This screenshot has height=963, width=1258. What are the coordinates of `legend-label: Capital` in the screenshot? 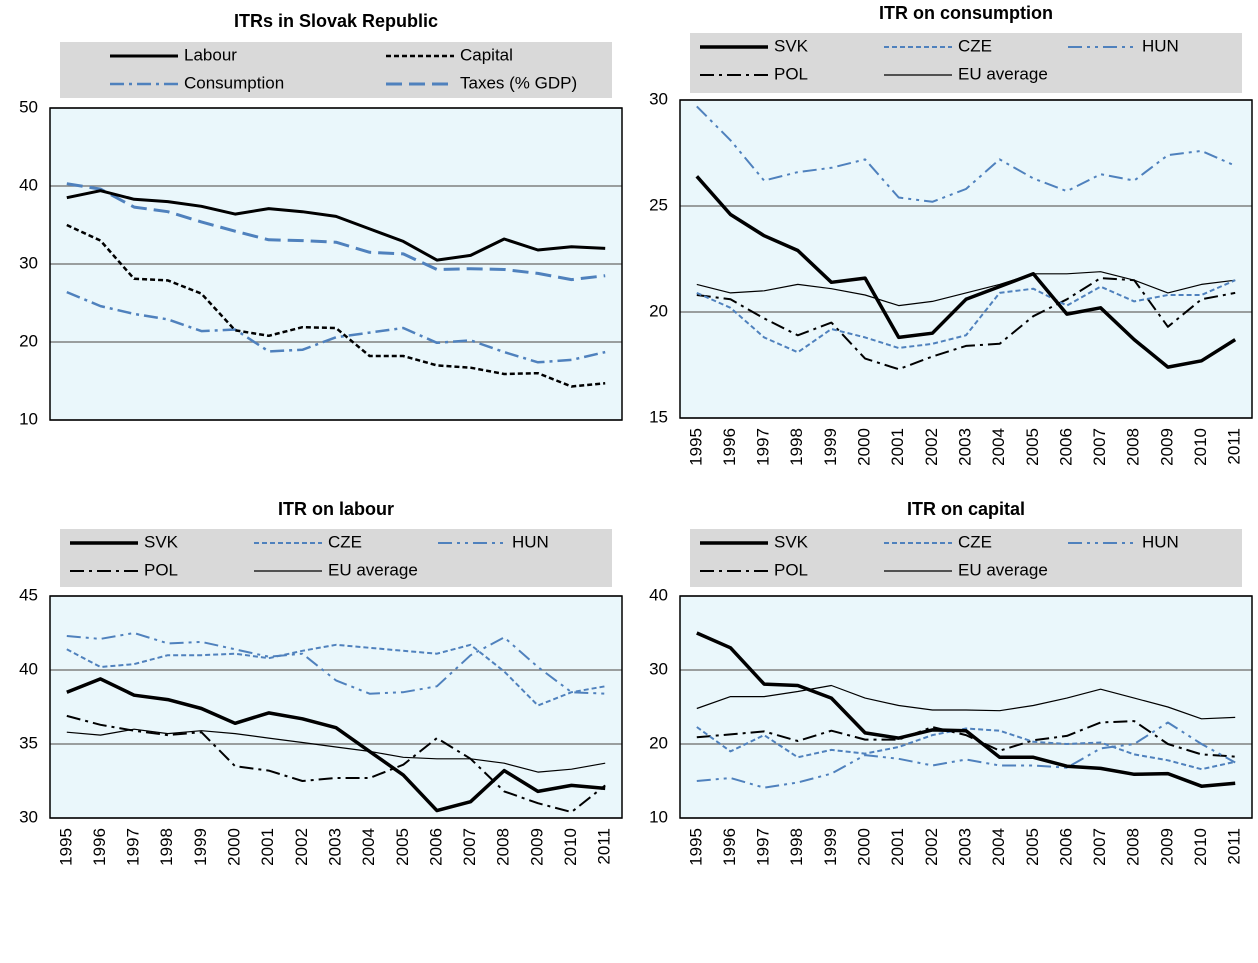 It's located at (486, 54).